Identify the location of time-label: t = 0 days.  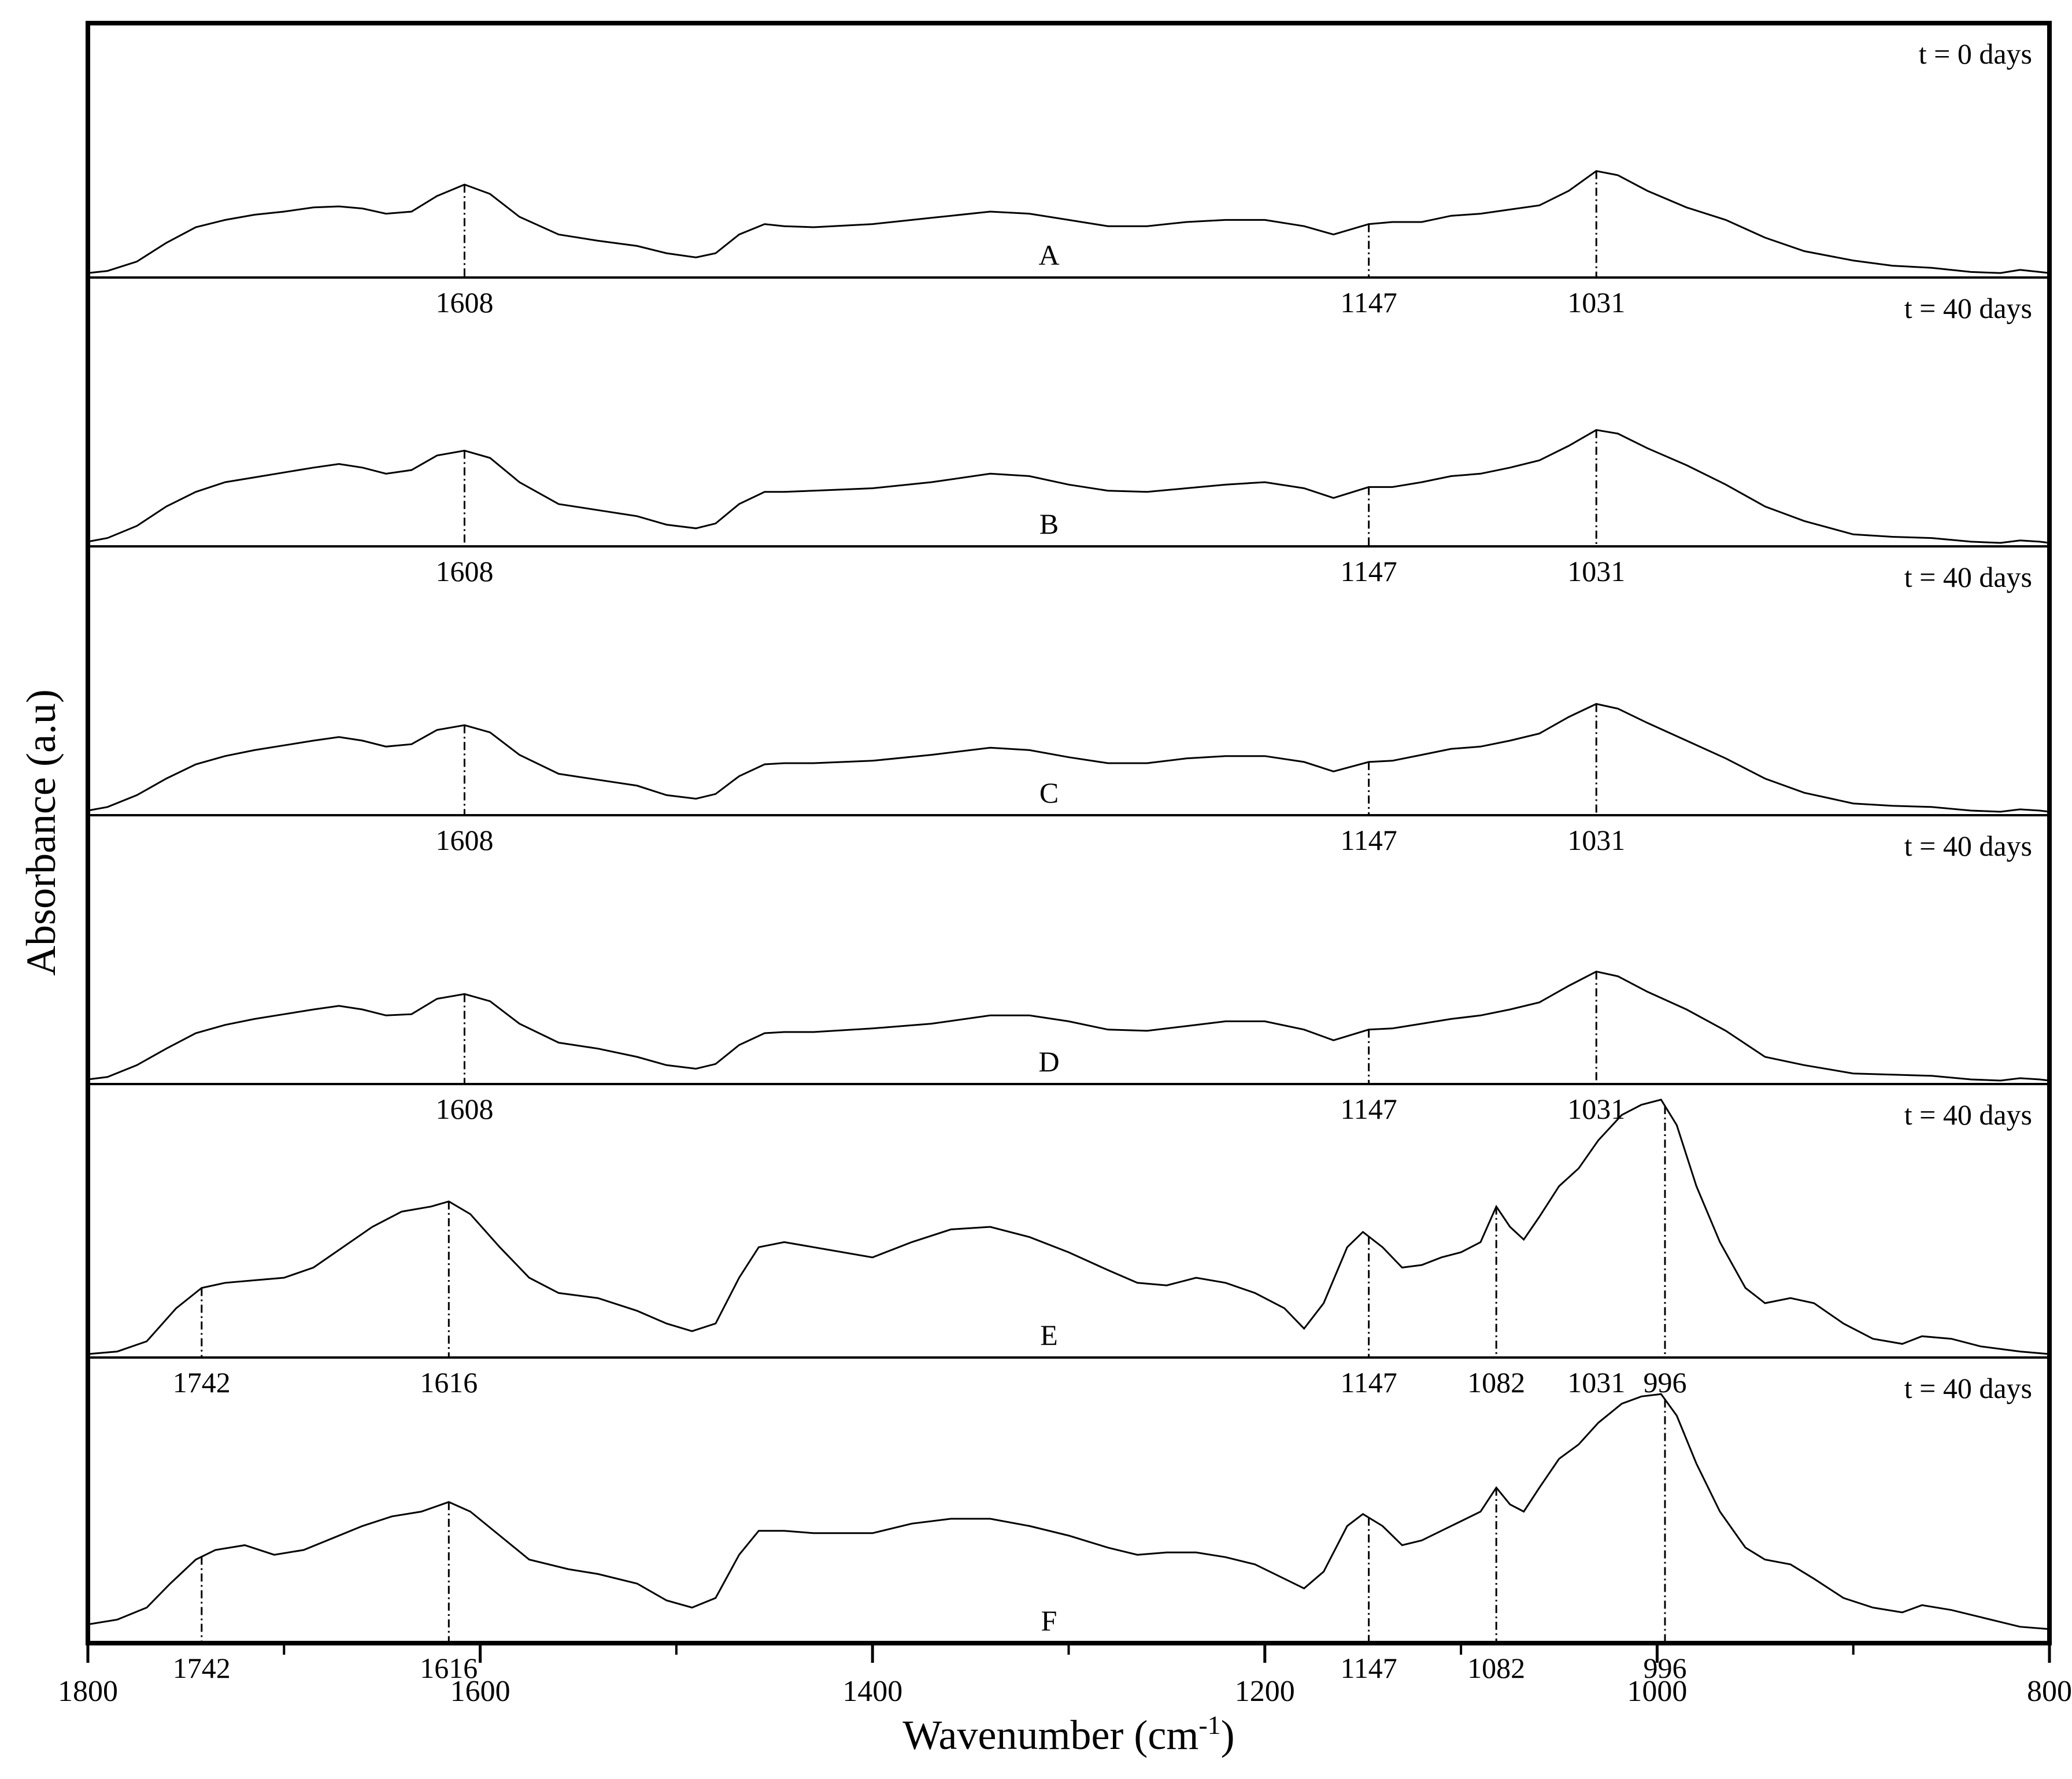
(1975, 54).